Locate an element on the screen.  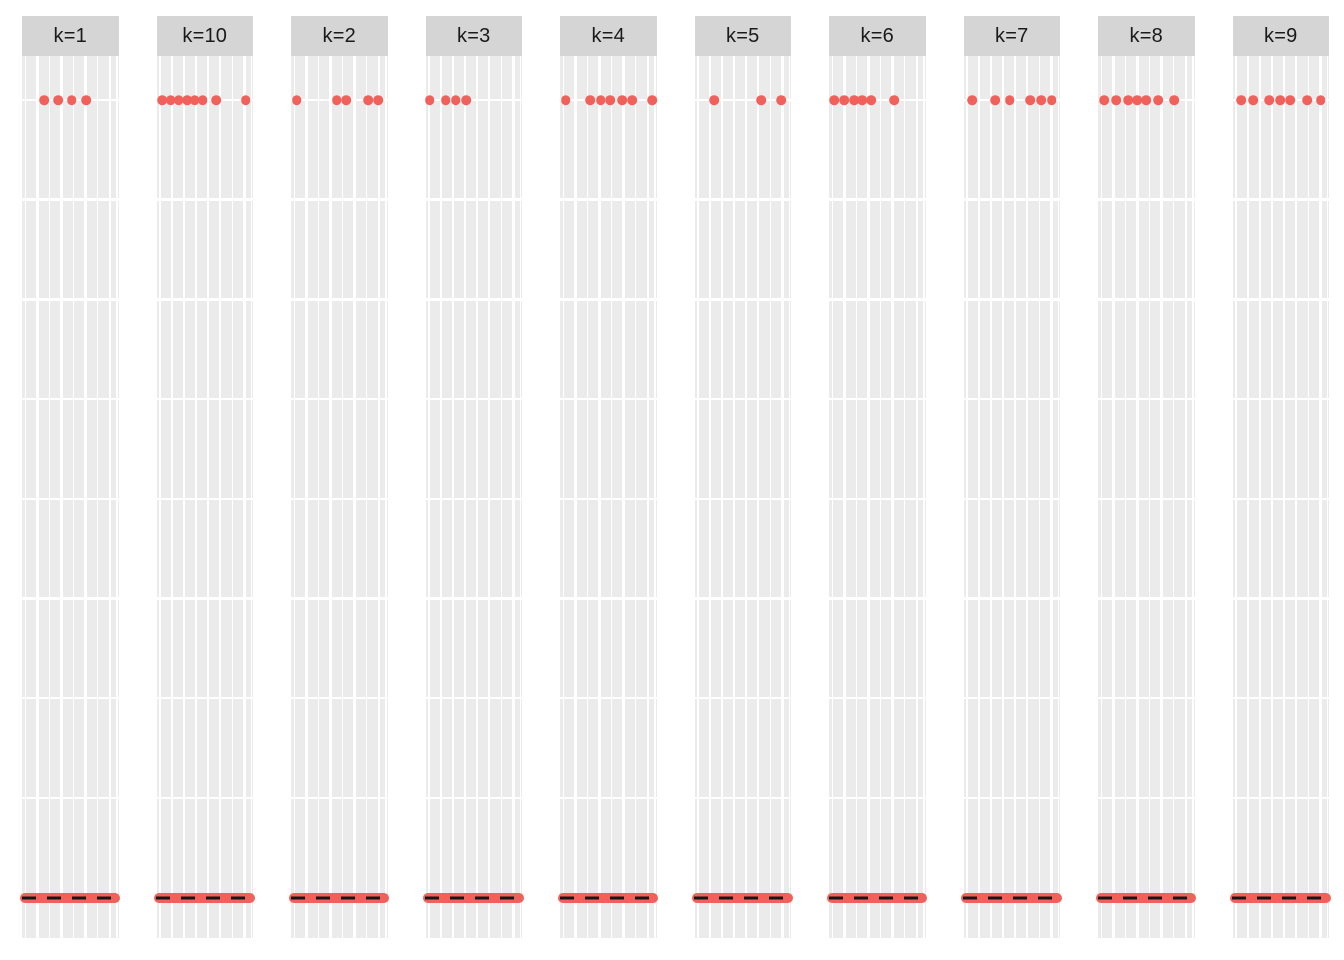
facet-strip-label: k=1 is located at coordinates (70, 35).